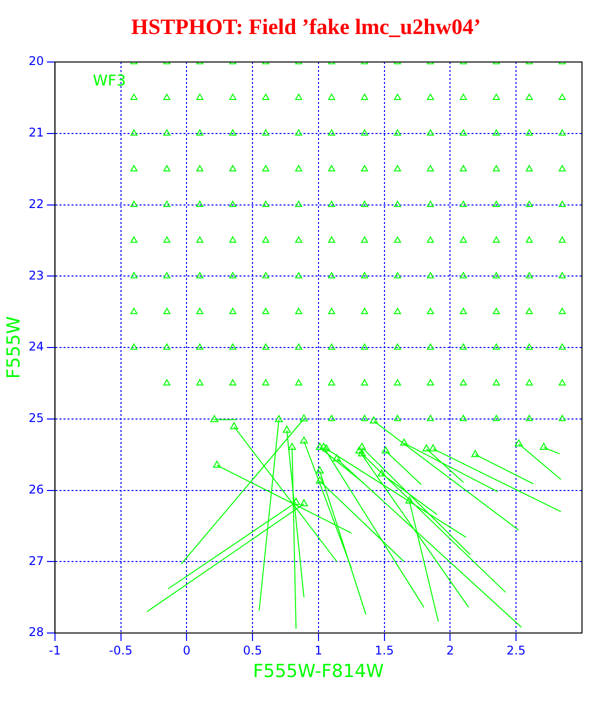  Describe the element at coordinates (54, 650) in the screenshot. I see `x-tick-label: -1` at that location.